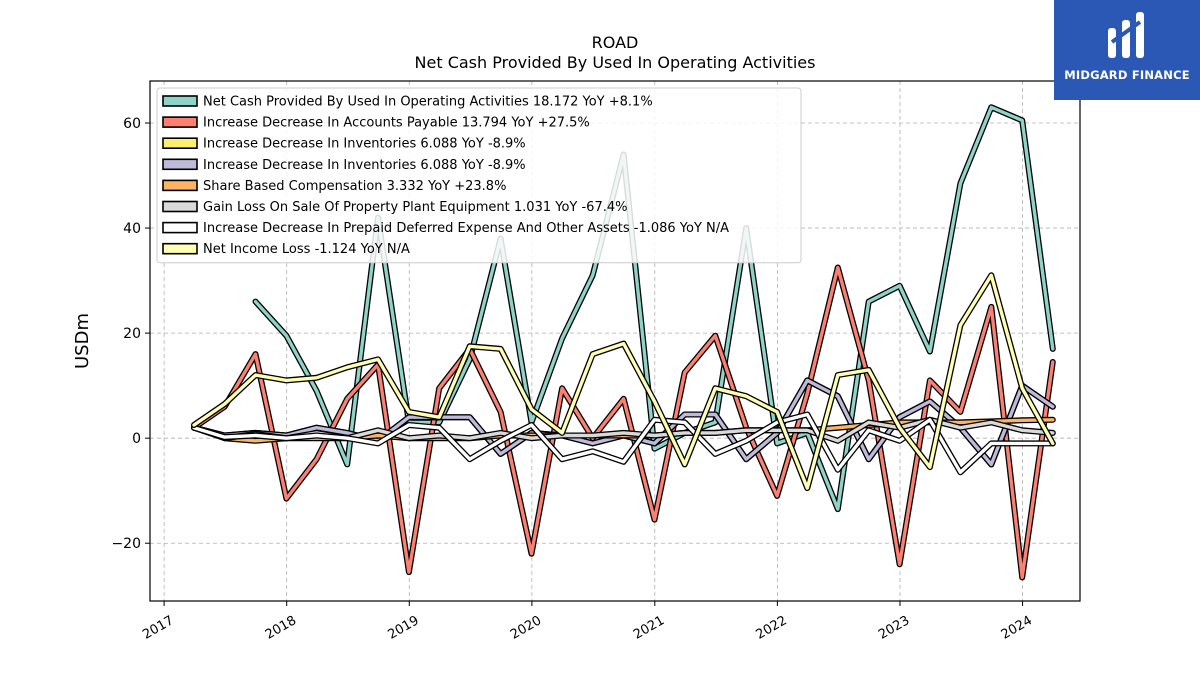  What do you see at coordinates (894, 628) in the screenshot?
I see `x-tick-label: 2023` at bounding box center [894, 628].